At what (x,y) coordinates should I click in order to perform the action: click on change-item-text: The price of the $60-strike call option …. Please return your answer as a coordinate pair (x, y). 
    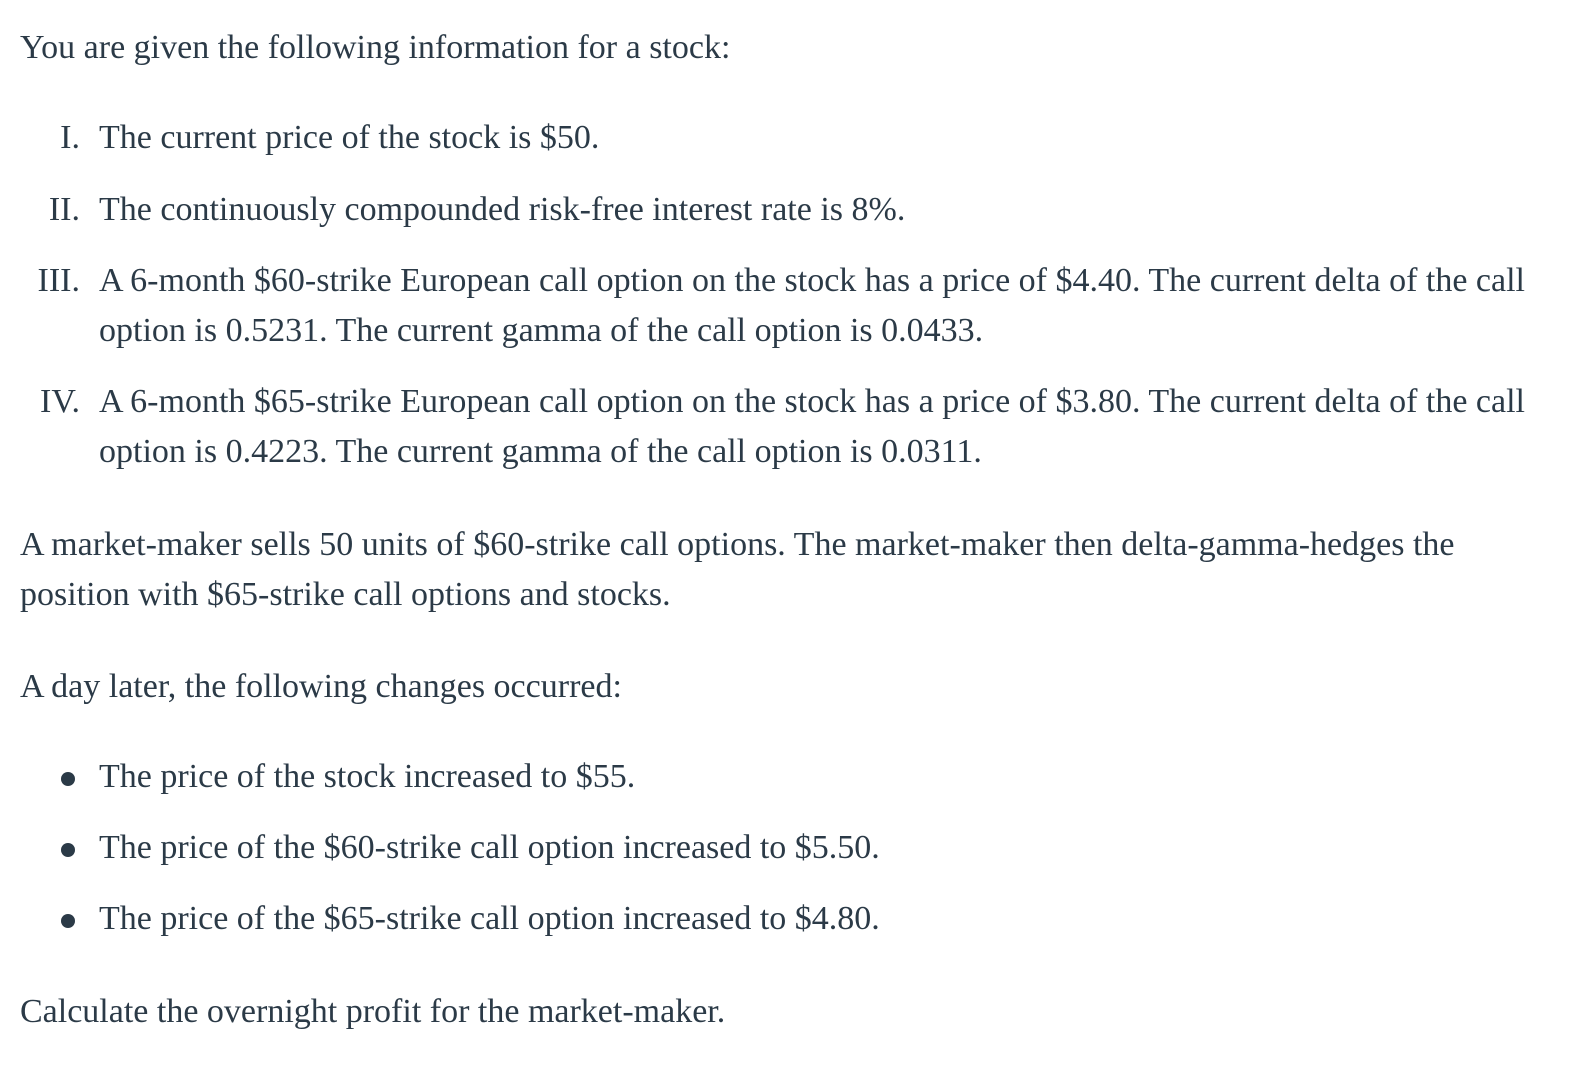
    Looking at the image, I should click on (489, 847).